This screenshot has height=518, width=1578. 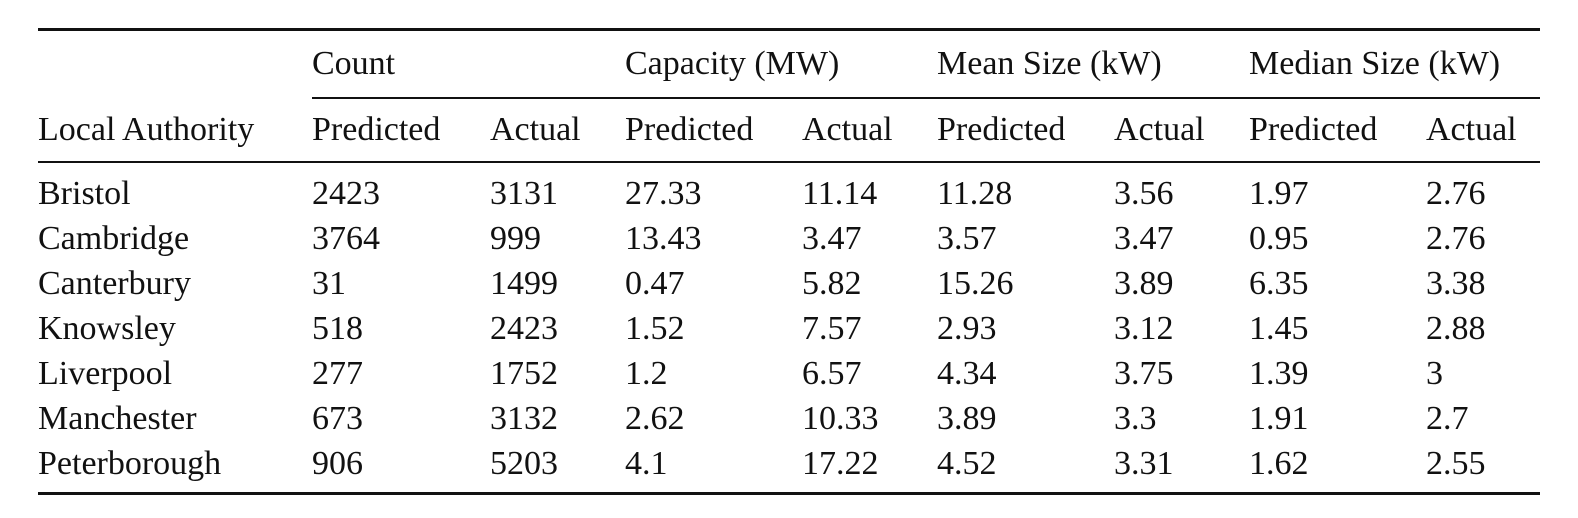 What do you see at coordinates (967, 463) in the screenshot?
I see `cell-mean-predicted: 4.52` at bounding box center [967, 463].